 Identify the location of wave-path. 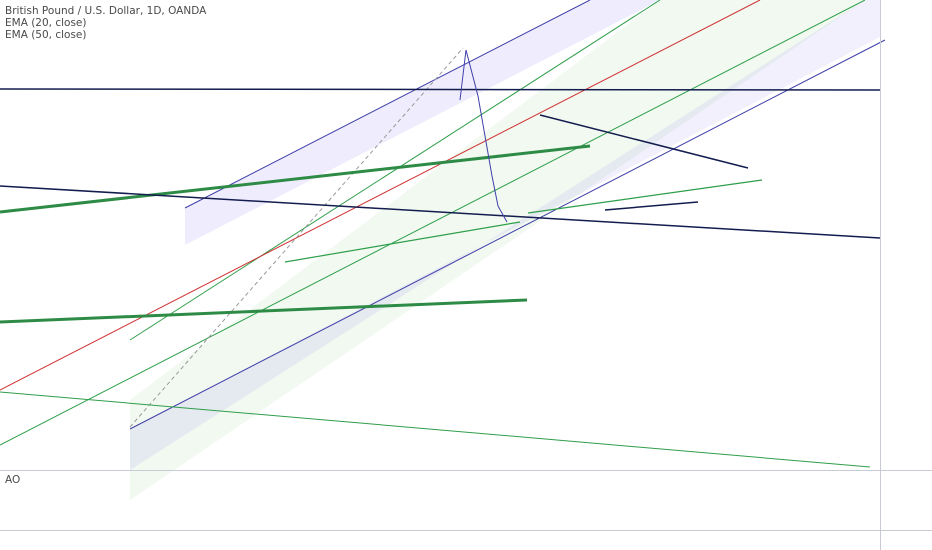
(483, 136).